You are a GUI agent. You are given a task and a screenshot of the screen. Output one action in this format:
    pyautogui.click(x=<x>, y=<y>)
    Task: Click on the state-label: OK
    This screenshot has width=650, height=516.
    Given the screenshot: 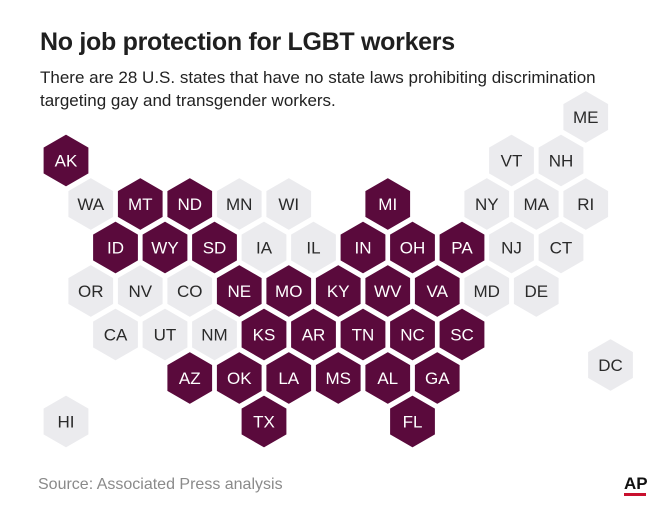 What is the action you would take?
    pyautogui.click(x=239, y=378)
    